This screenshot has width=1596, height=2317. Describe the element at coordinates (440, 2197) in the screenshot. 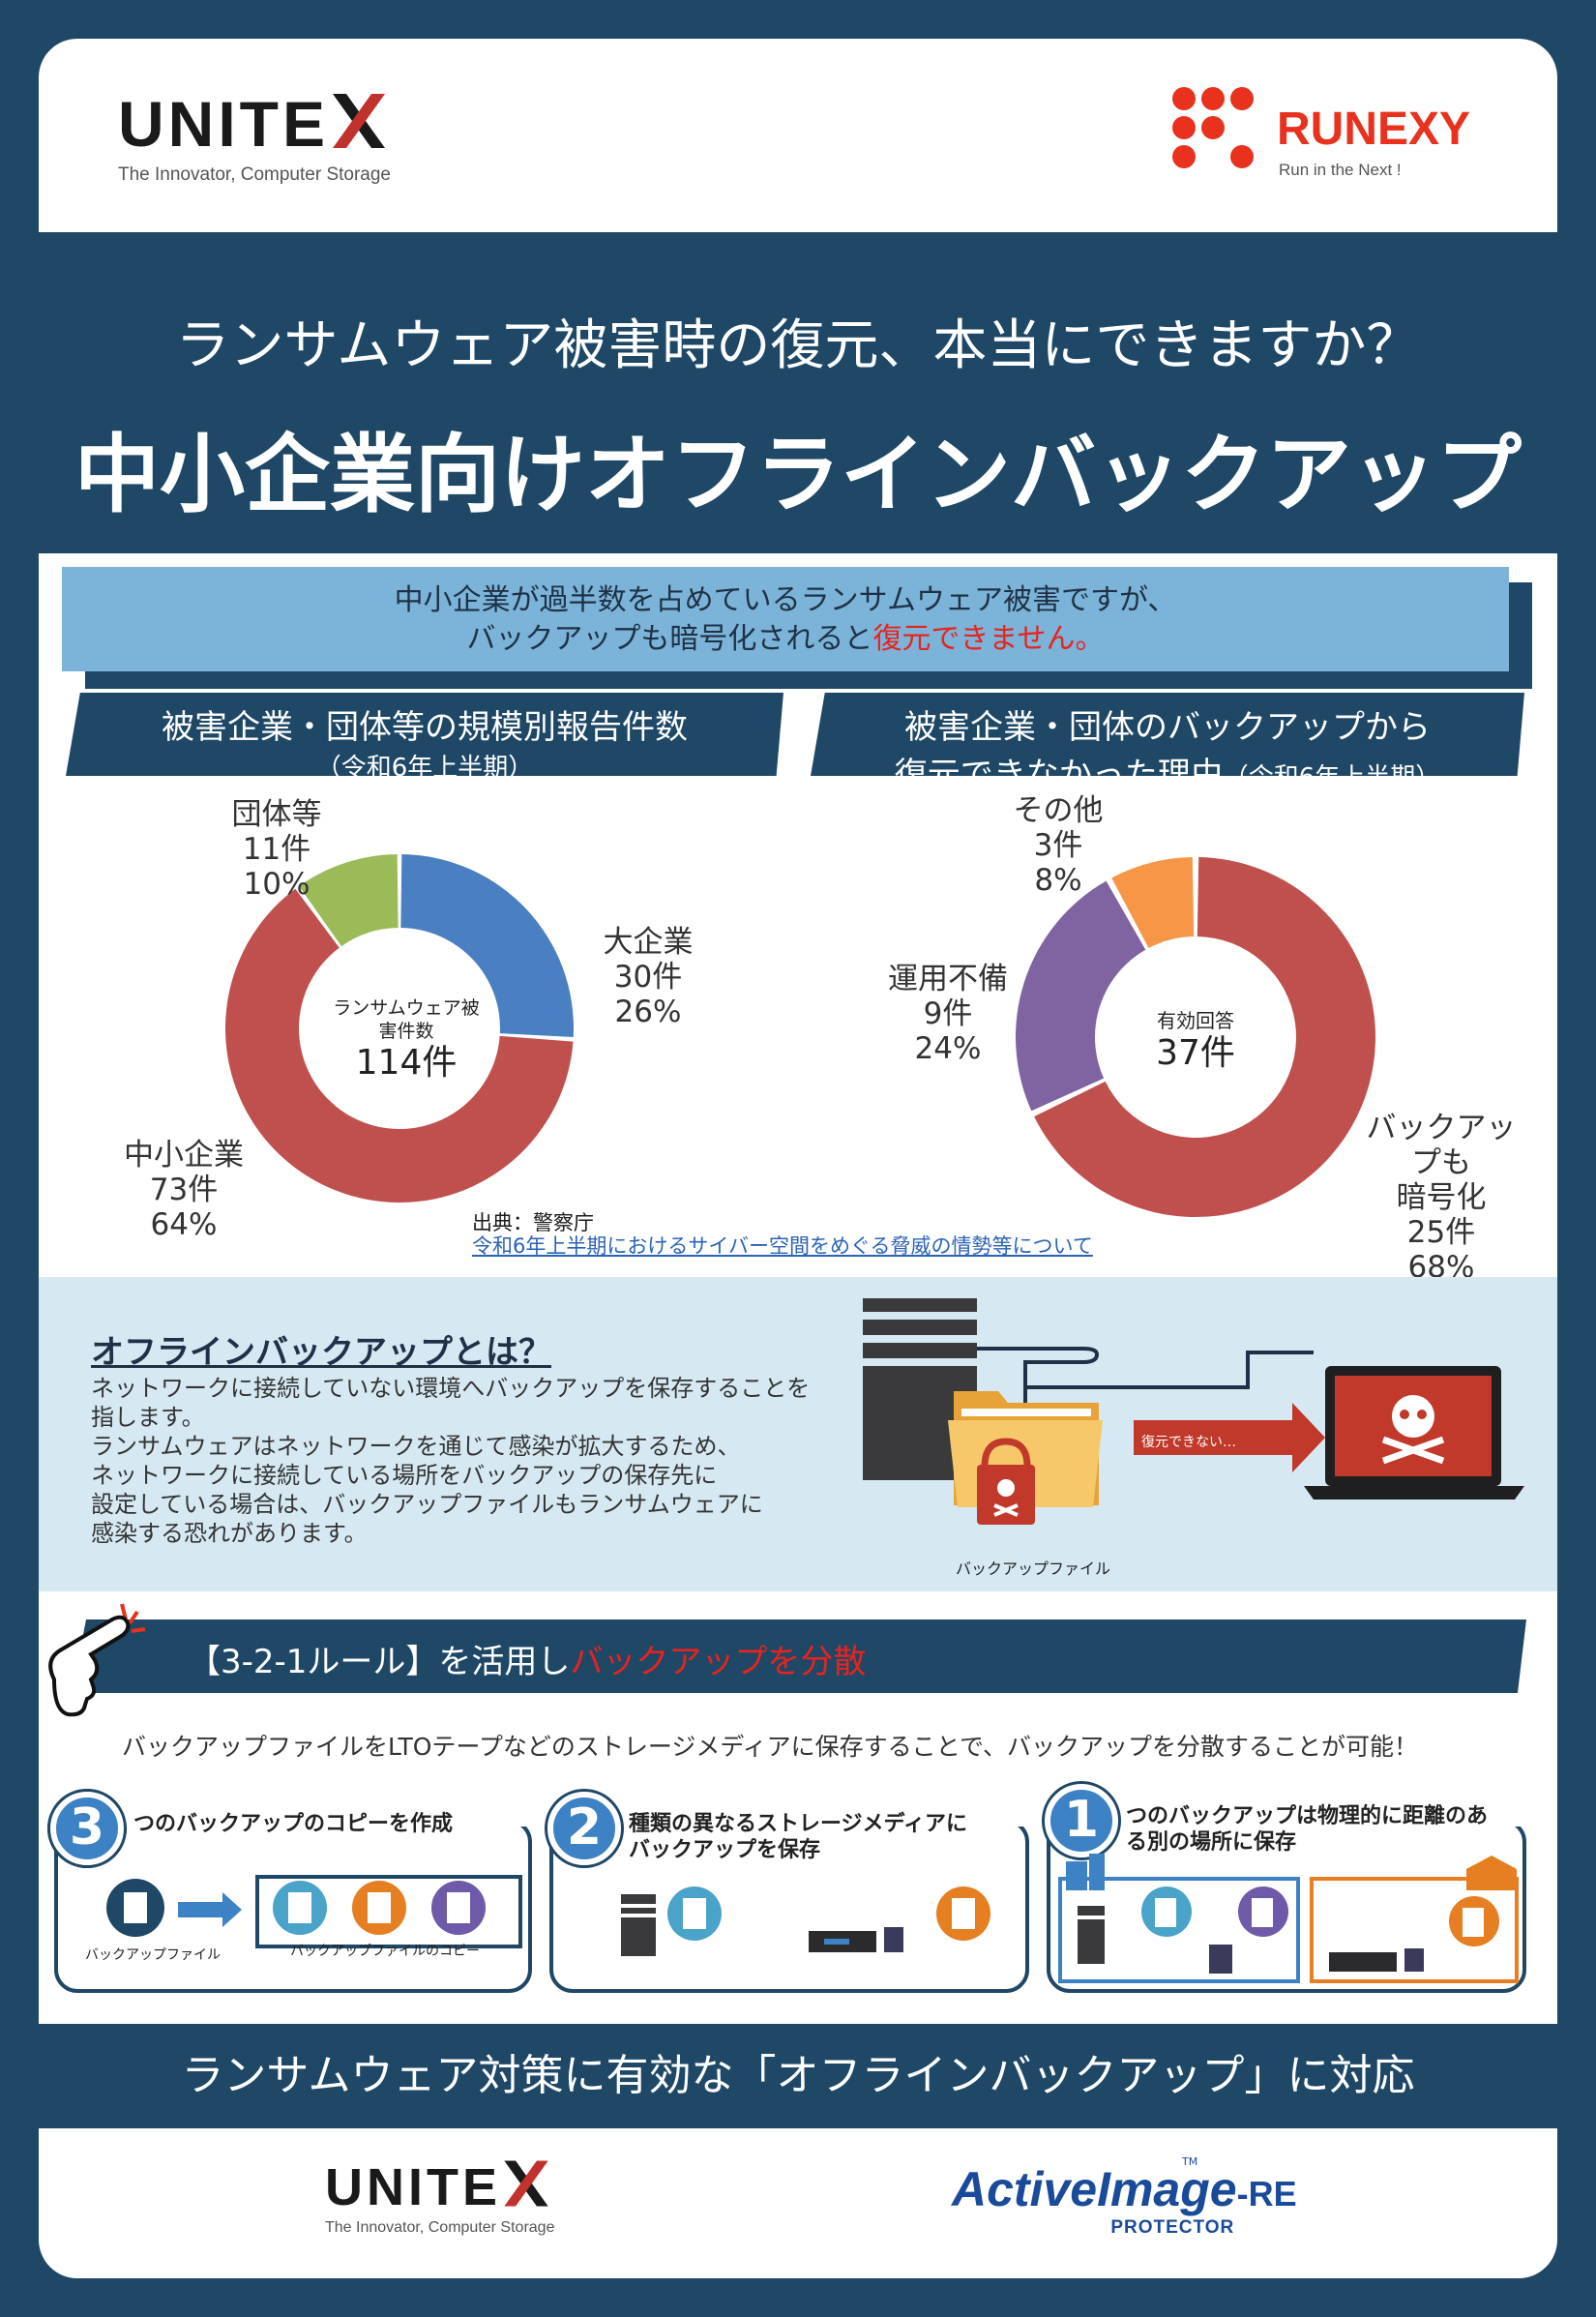

I see `footer-unitex-logo: UNITE The Innovator, Computer Storage` at that location.